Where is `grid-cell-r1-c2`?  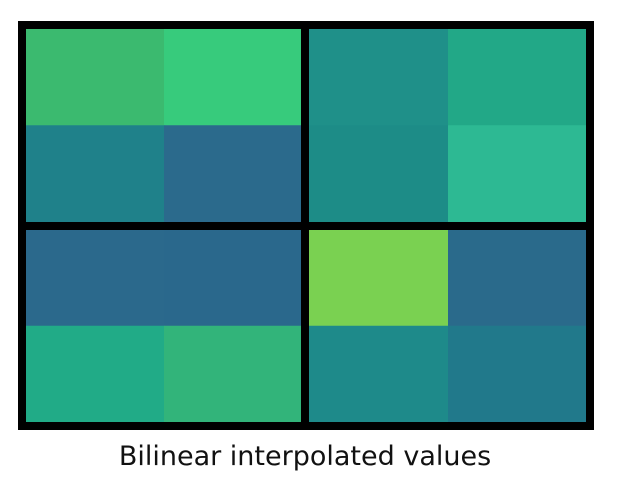
grid-cell-r1-c2 is located at coordinates (377, 175).